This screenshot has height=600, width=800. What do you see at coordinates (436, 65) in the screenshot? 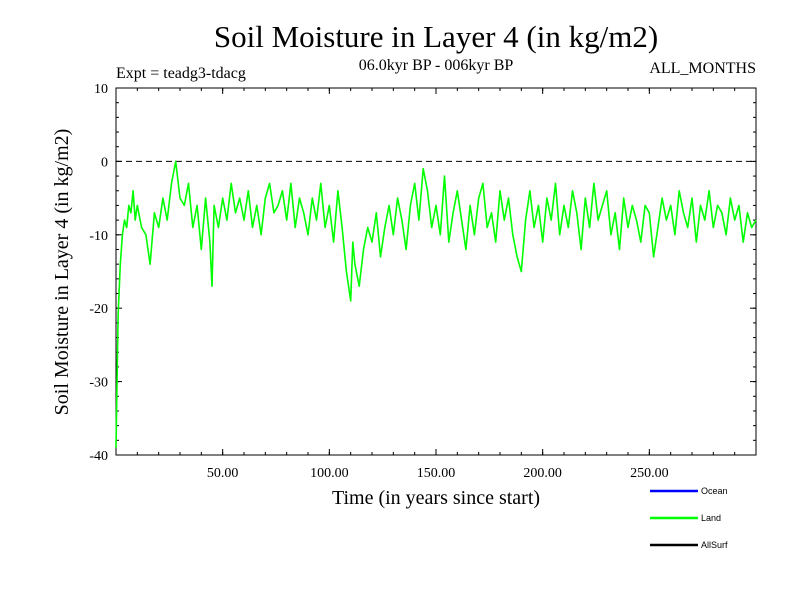
I see `chart-subtitle: 06.0kyr BP - 006kyr BP` at bounding box center [436, 65].